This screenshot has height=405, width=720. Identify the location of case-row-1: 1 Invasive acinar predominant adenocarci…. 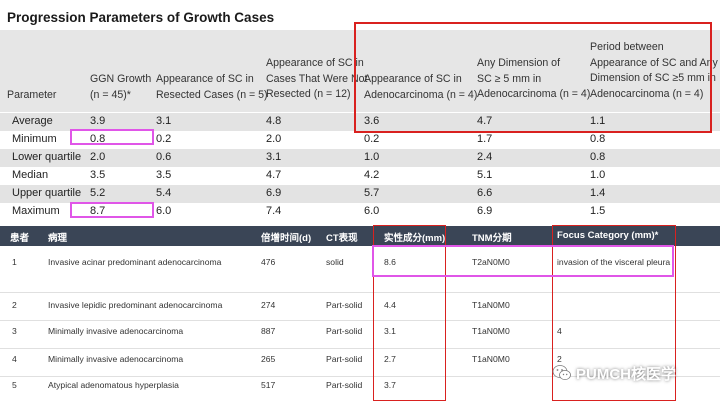
(341, 262).